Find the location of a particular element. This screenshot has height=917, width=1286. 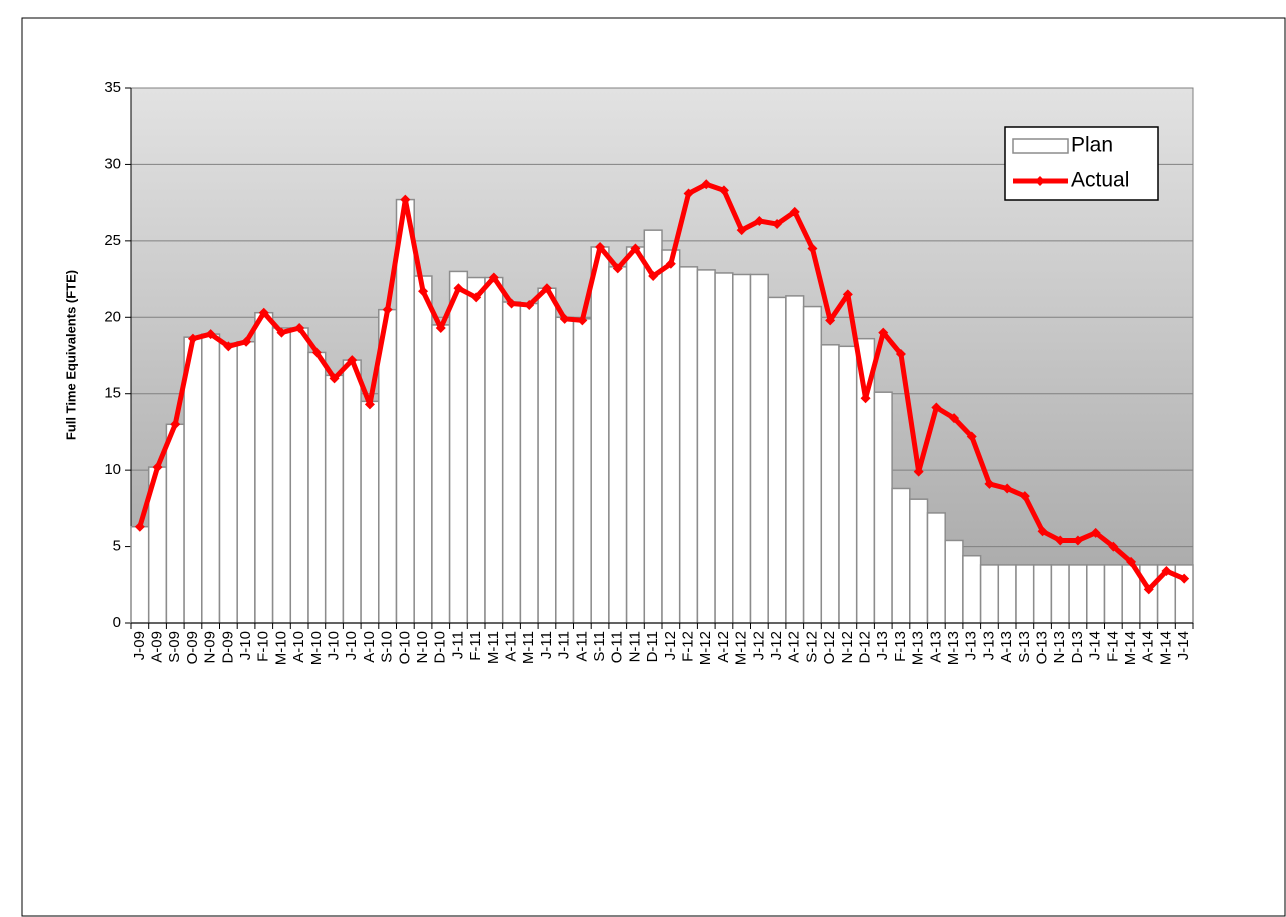

x-tick-label: N-13 is located at coordinates (1059, 647).